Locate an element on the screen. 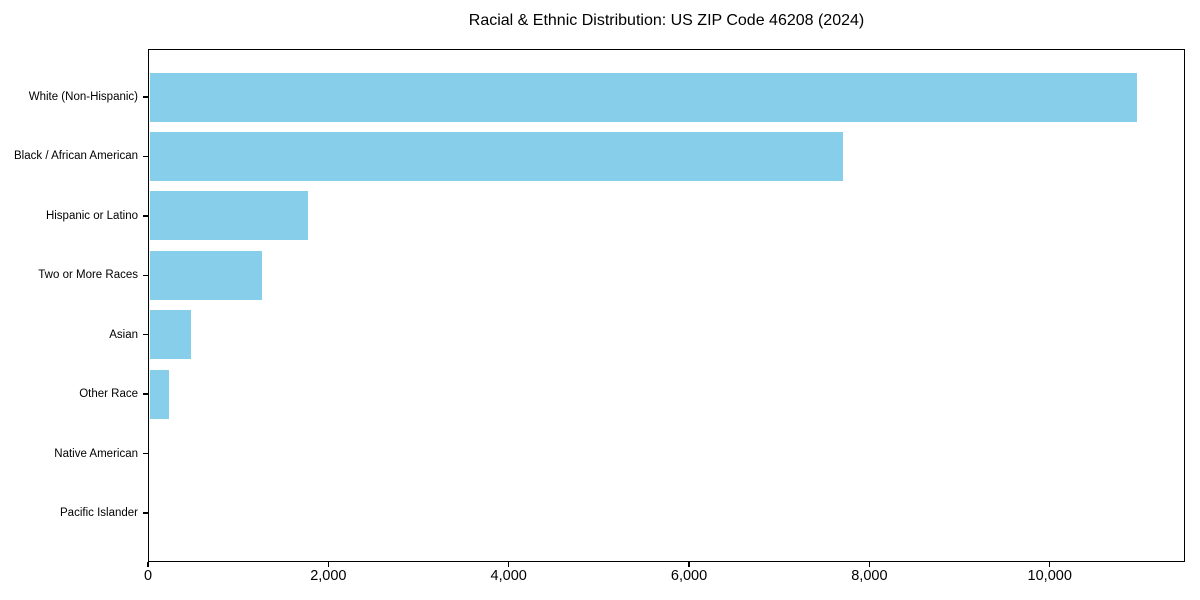  y-tick-mark-white-non-hispanic is located at coordinates (145, 97).